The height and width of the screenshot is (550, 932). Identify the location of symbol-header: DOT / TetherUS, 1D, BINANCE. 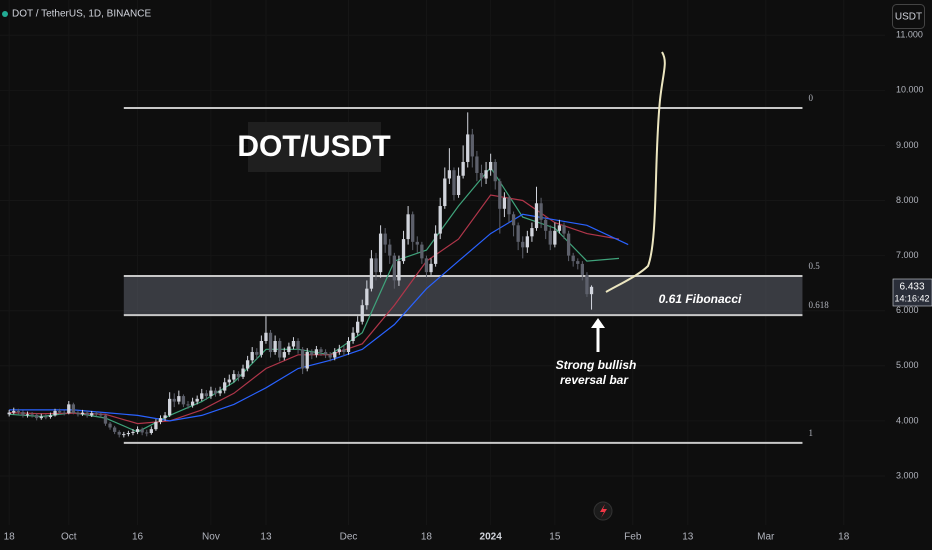
(81, 14).